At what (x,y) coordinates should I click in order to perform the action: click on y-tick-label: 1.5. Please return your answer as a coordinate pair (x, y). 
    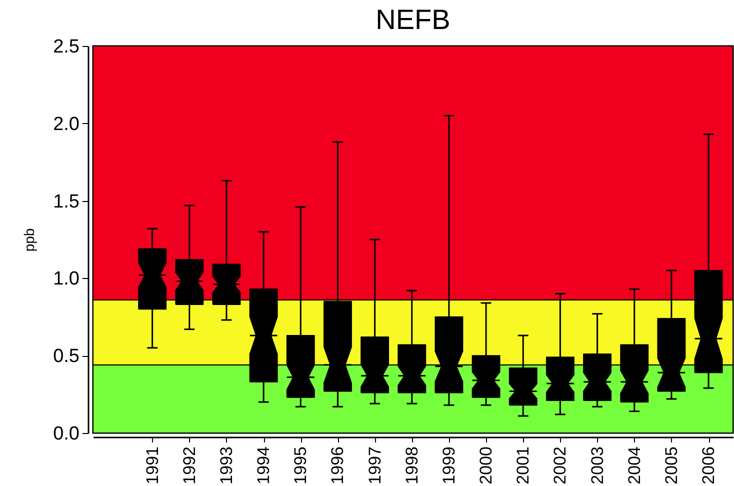
    Looking at the image, I should click on (66, 201).